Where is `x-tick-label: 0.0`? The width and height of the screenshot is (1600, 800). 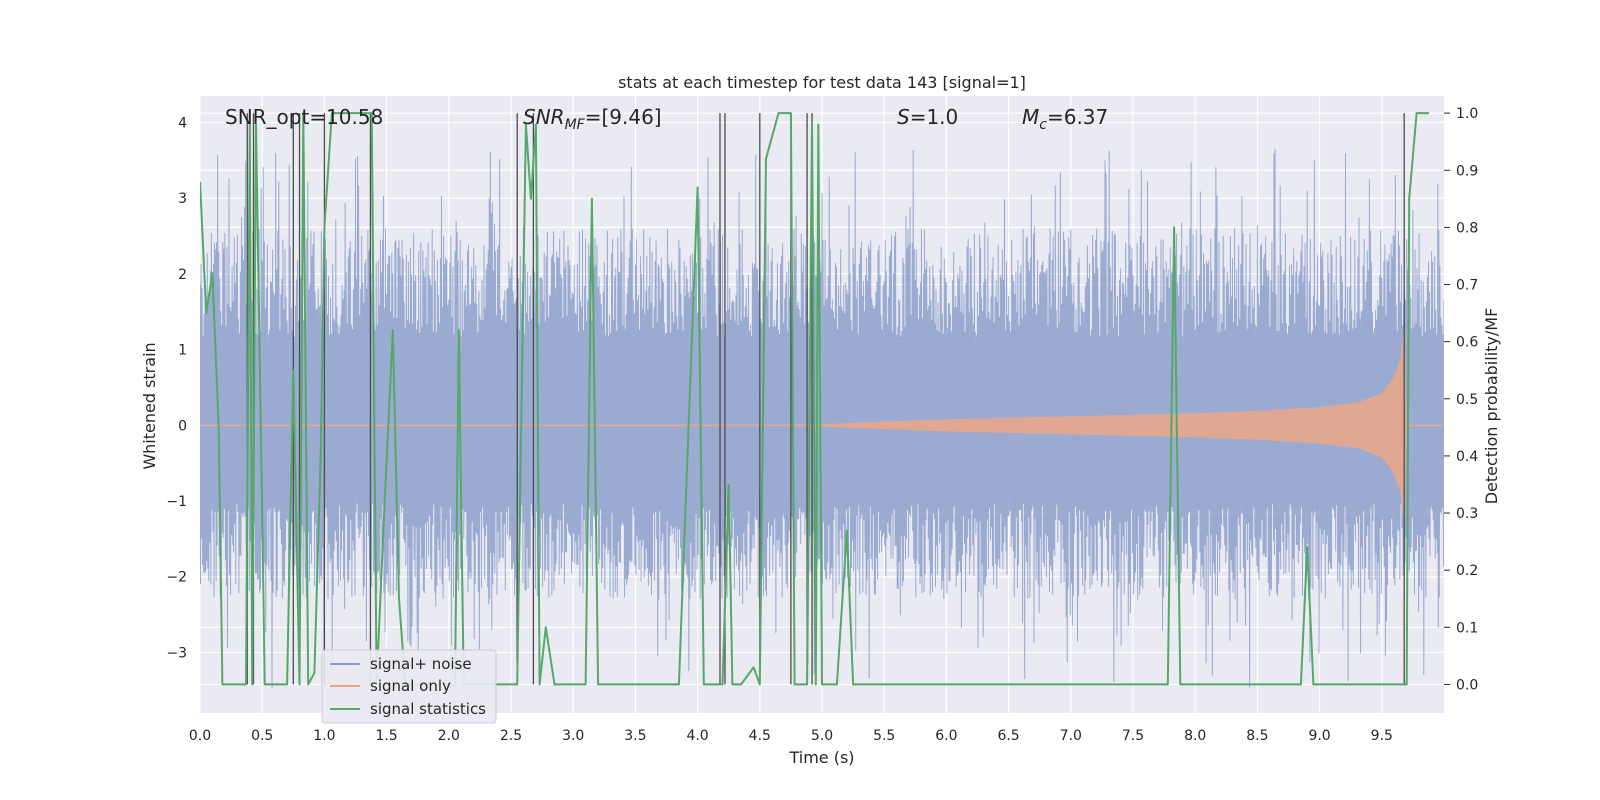 x-tick-label: 0.0 is located at coordinates (200, 736).